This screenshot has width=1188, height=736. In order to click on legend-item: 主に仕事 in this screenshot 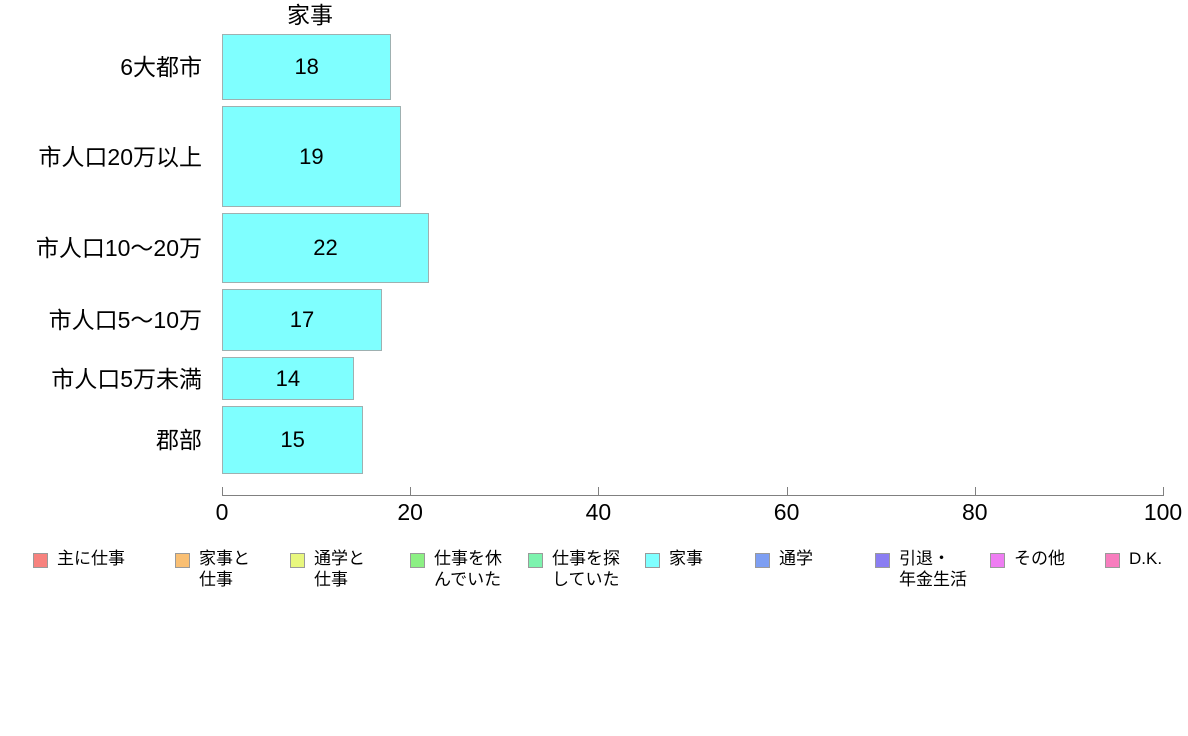, I will do `click(79, 558)`.